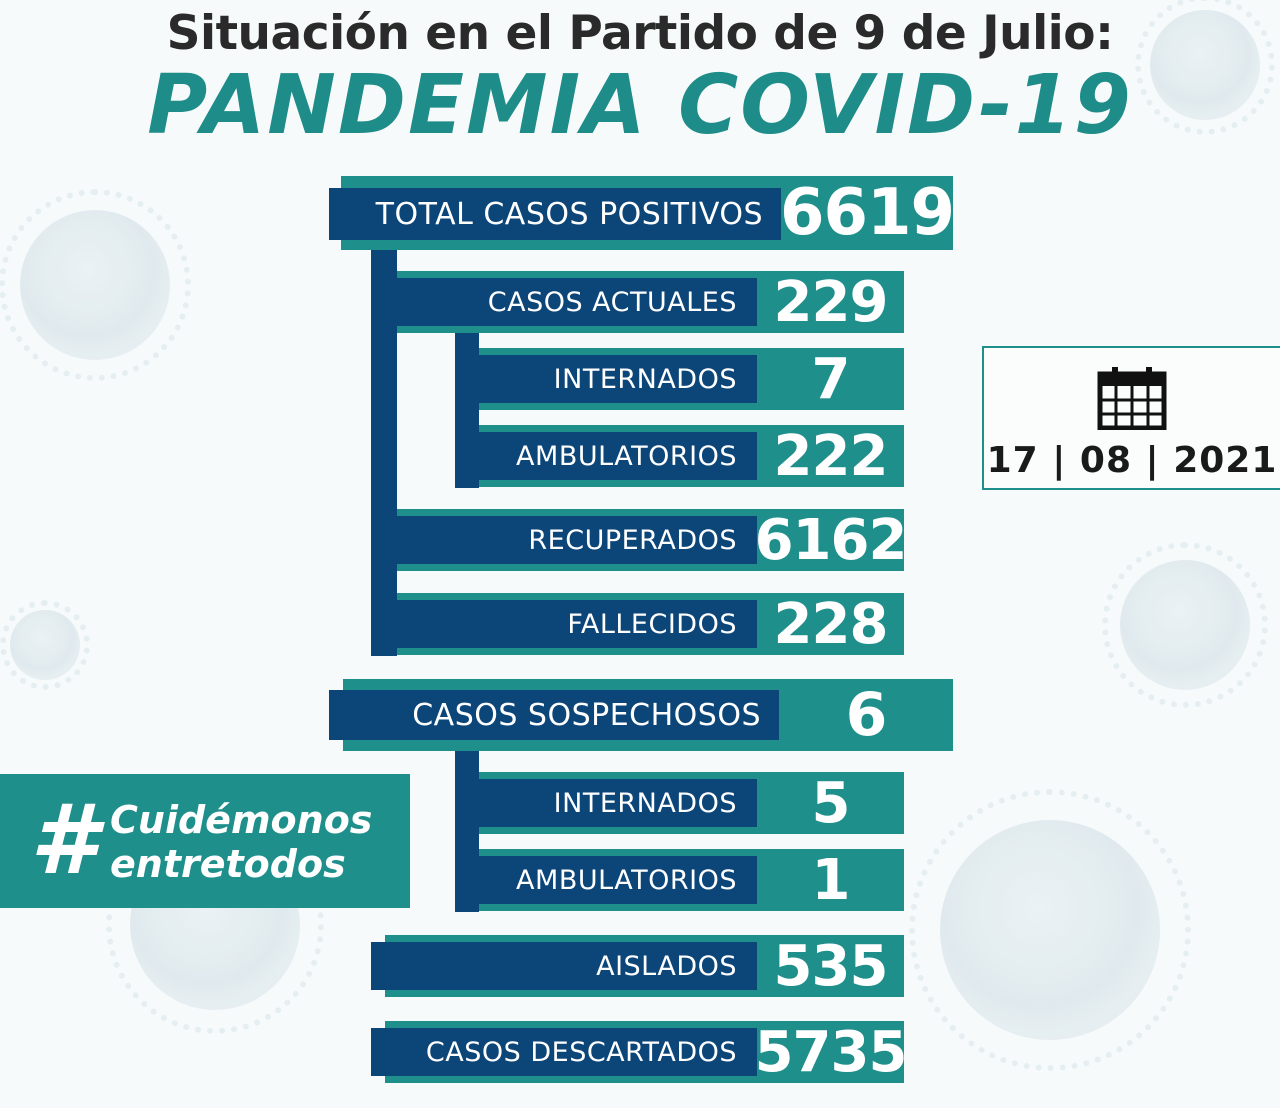 The height and width of the screenshot is (1108, 1280). What do you see at coordinates (564, 1052) in the screenshot?
I see `stat-label: CASOS DESCARTADOS` at bounding box center [564, 1052].